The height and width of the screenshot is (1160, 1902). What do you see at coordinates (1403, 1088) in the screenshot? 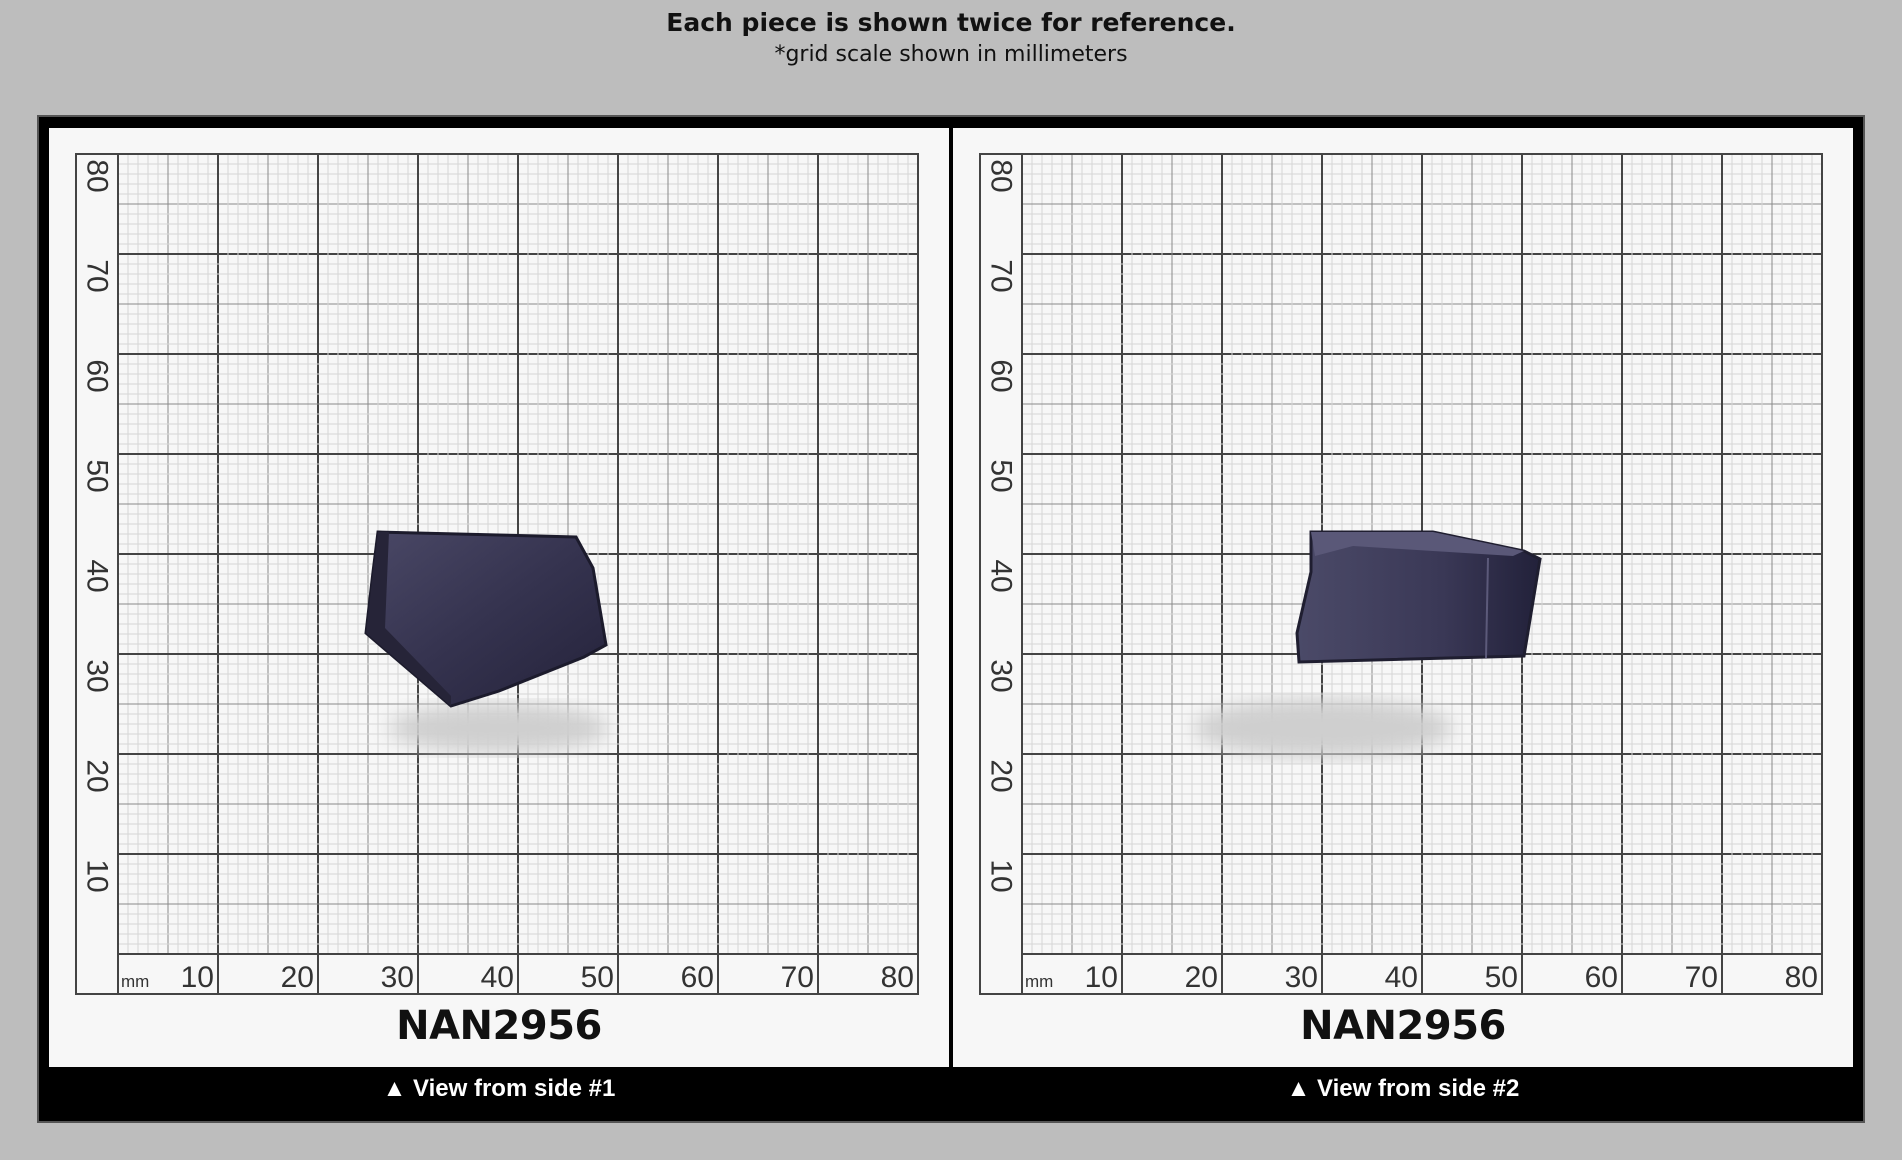
I see `caption-side-2: ▲ View from side #2` at bounding box center [1403, 1088].